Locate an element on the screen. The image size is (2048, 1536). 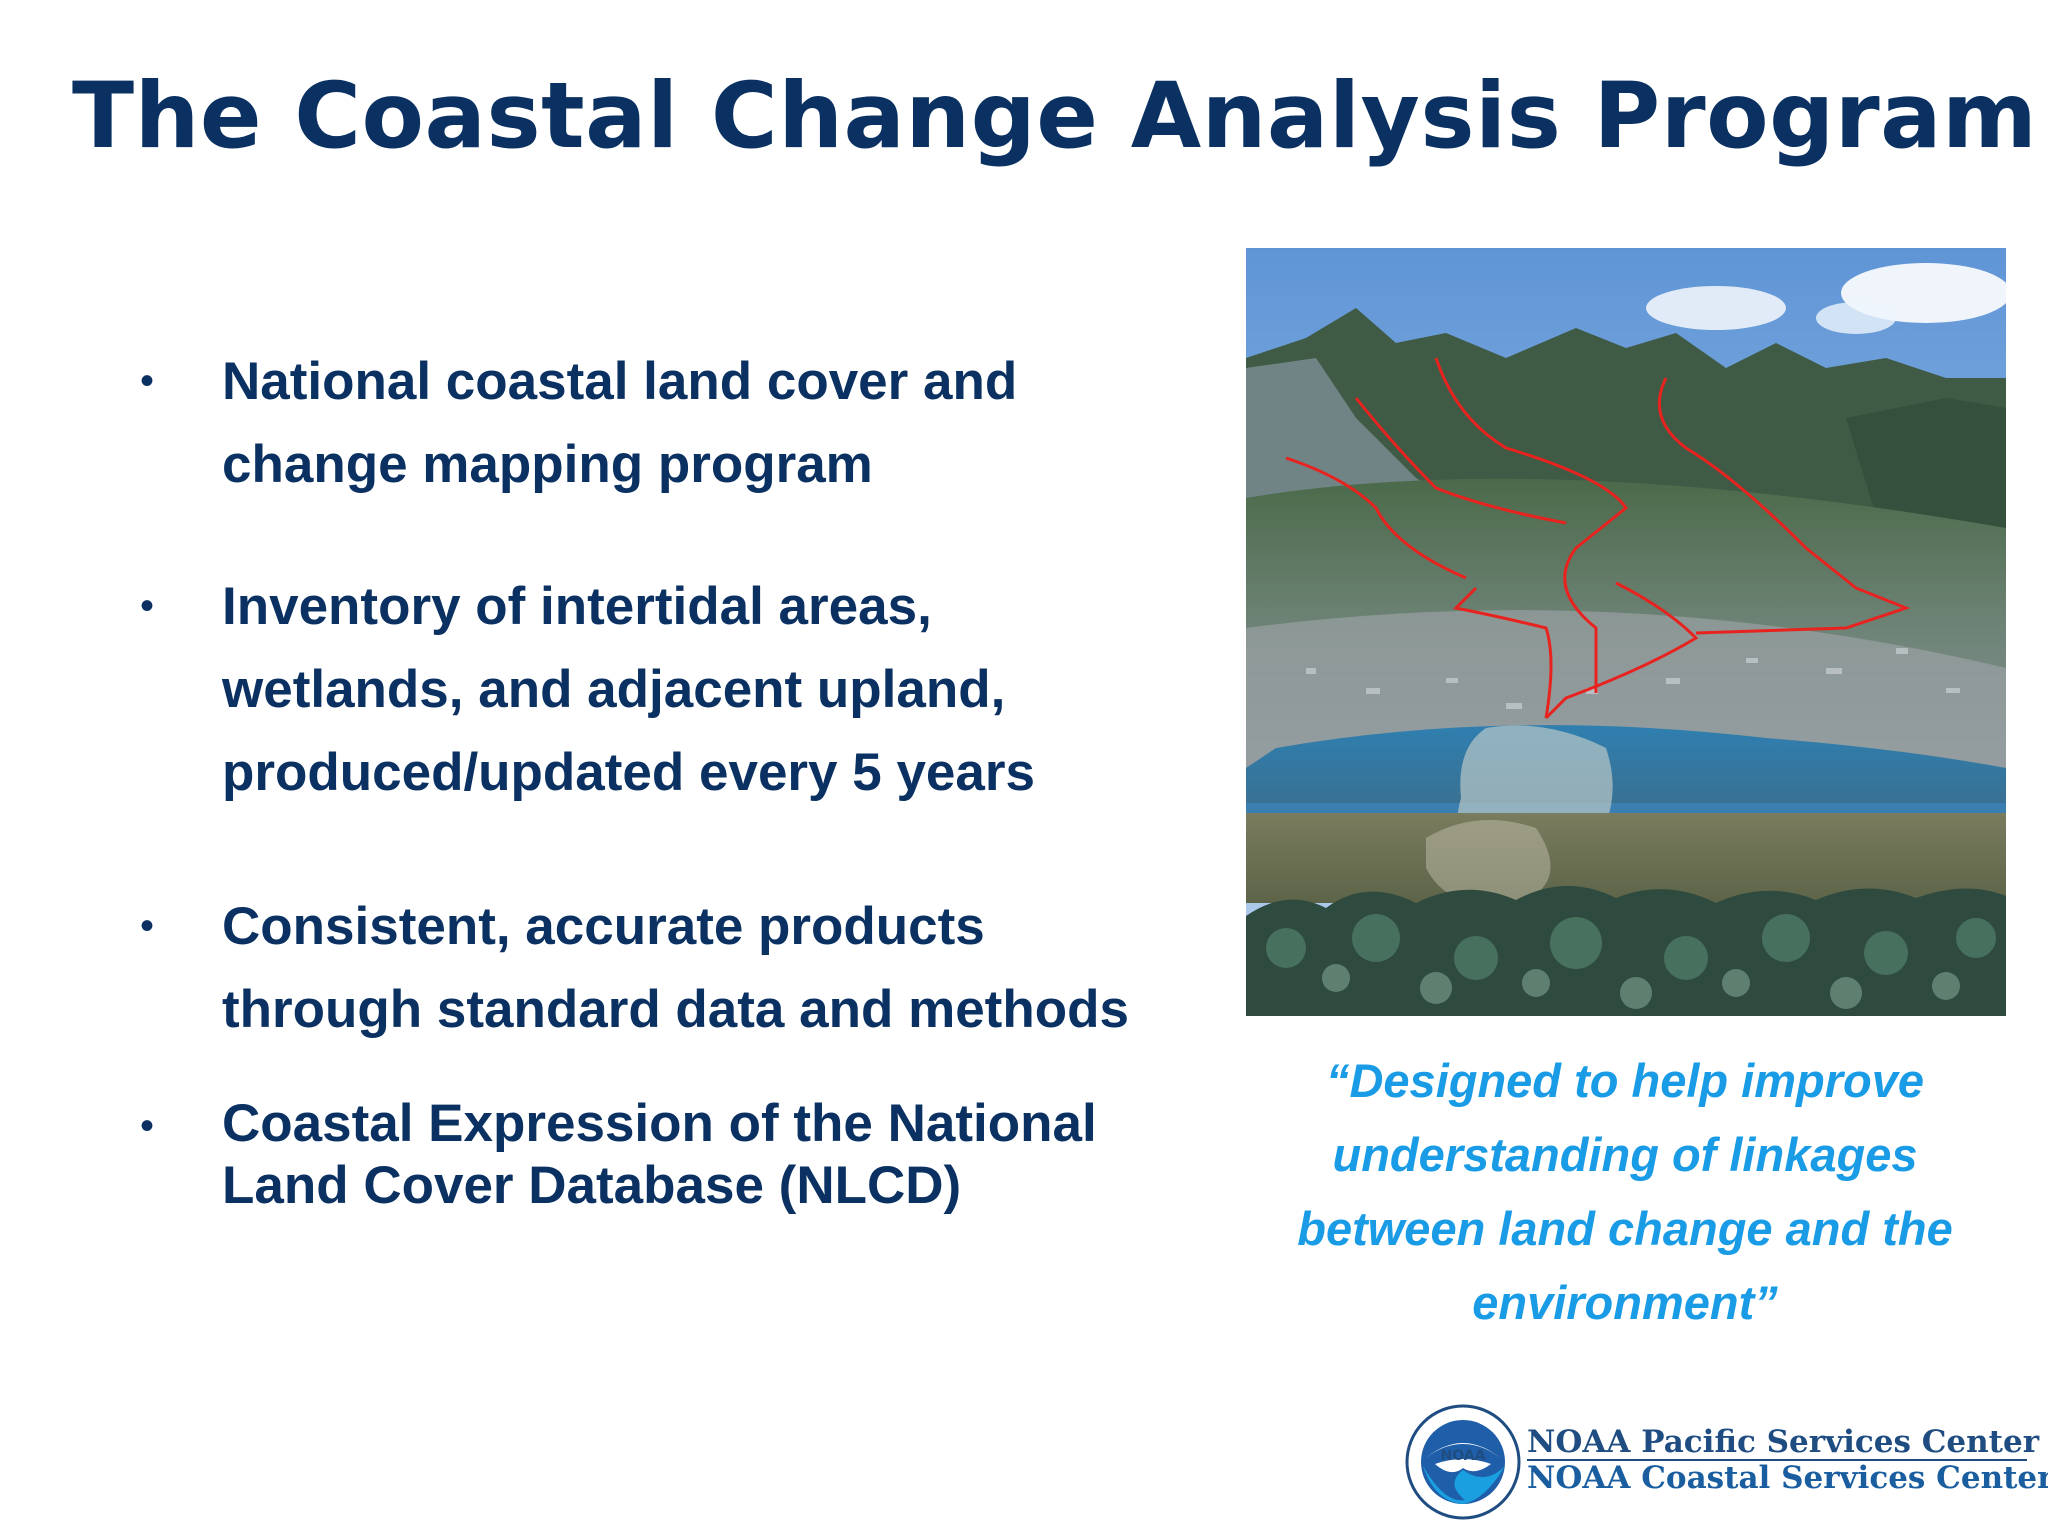
stream-lines is located at coordinates (1598, 538).